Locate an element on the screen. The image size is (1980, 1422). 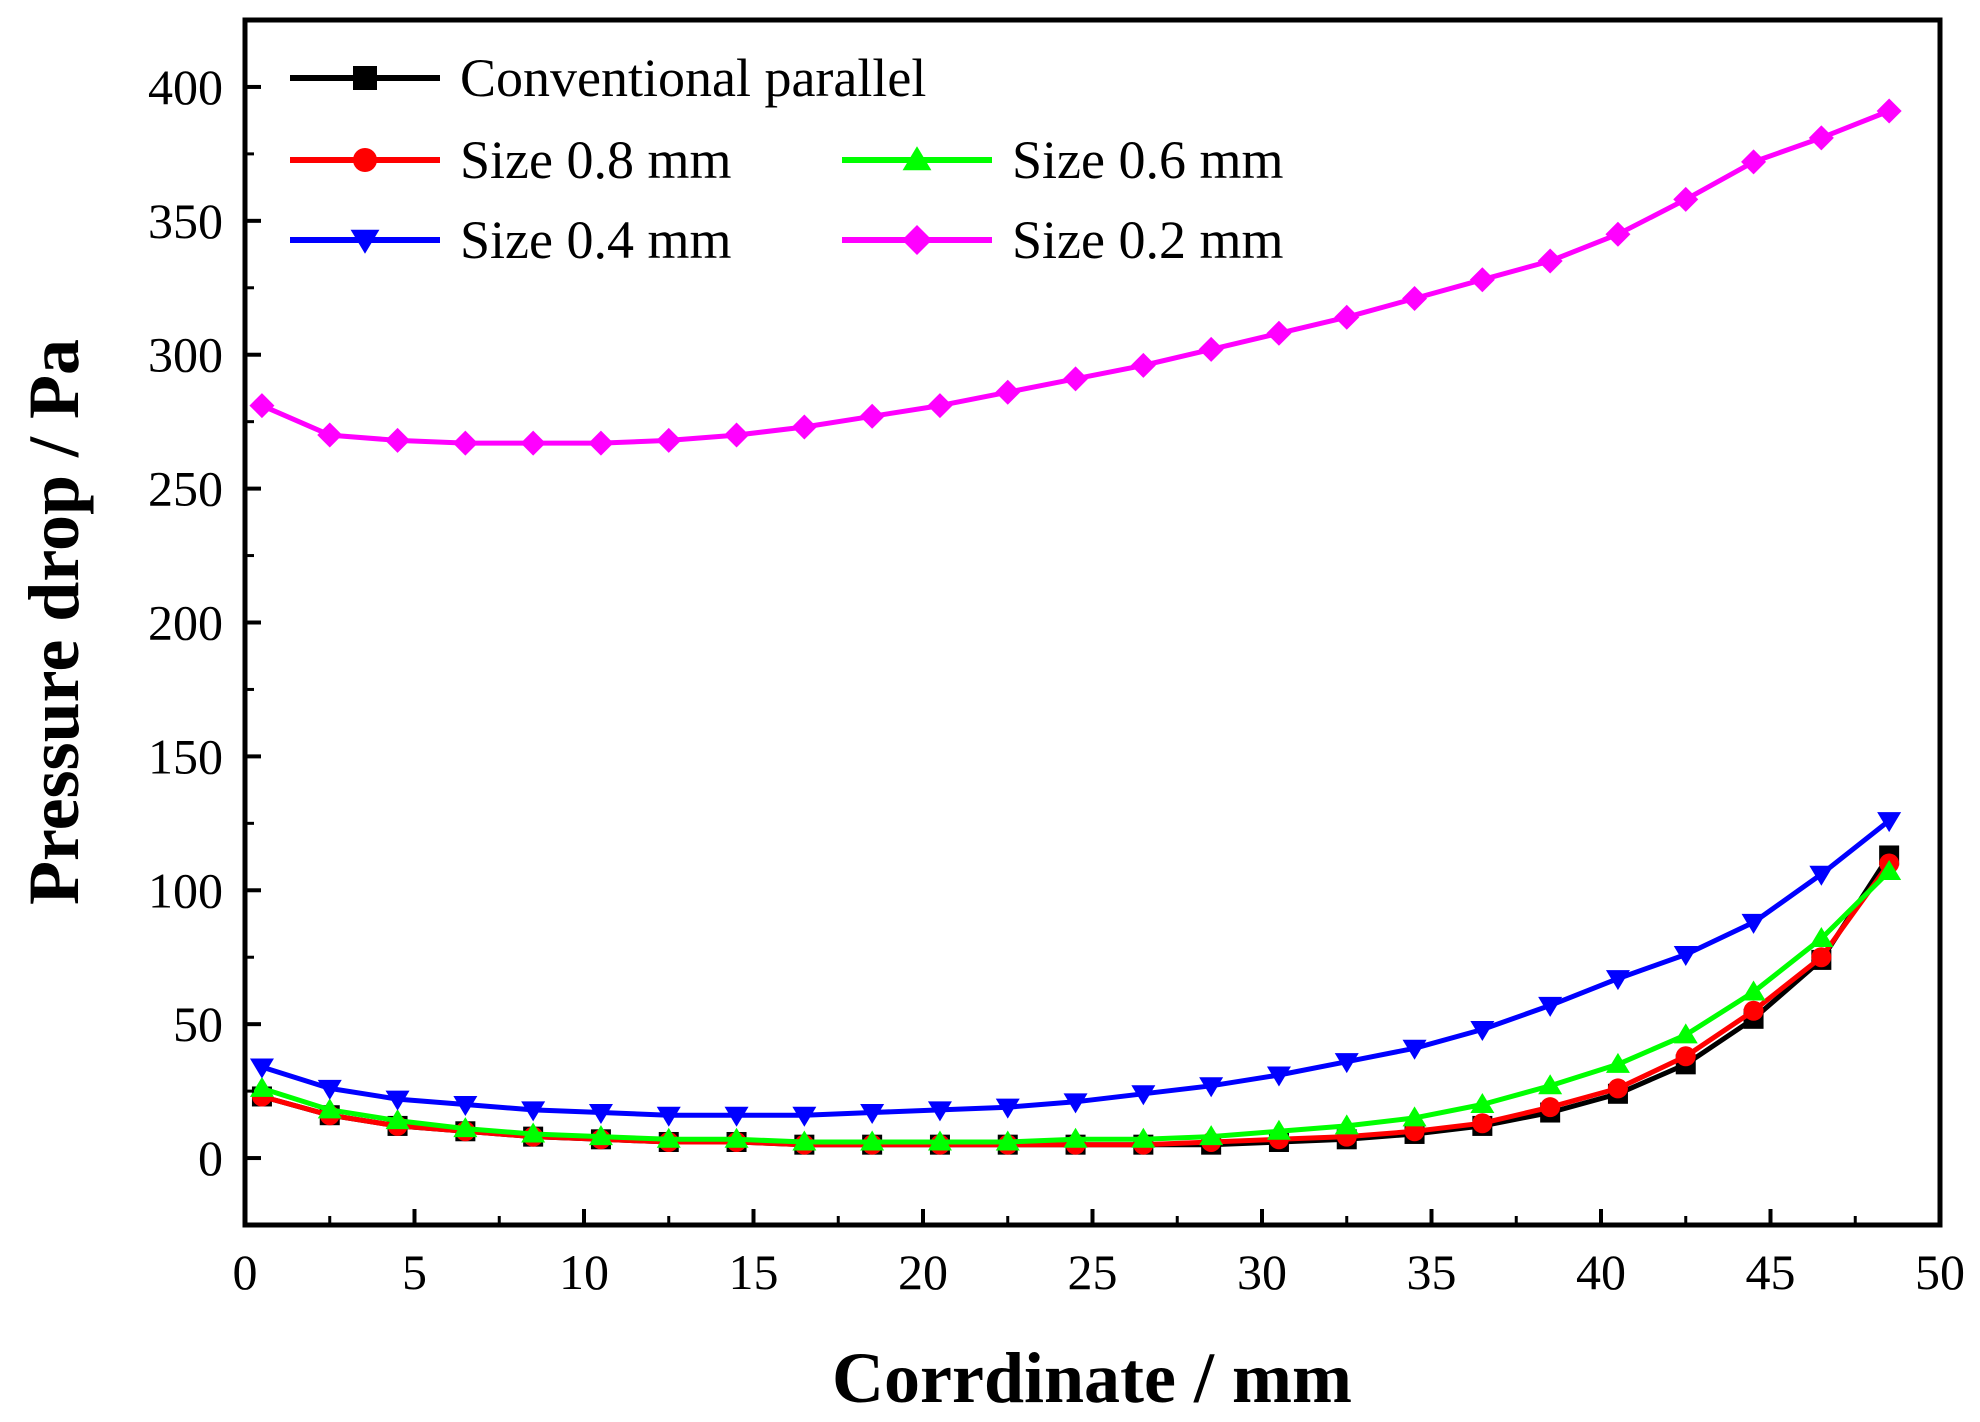
x-tick-label: 30 is located at coordinates (1262, 1272).